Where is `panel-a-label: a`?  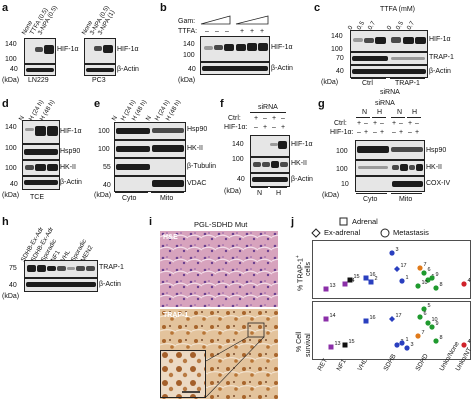
panel-a-label: a is located at coordinates (5, 8).